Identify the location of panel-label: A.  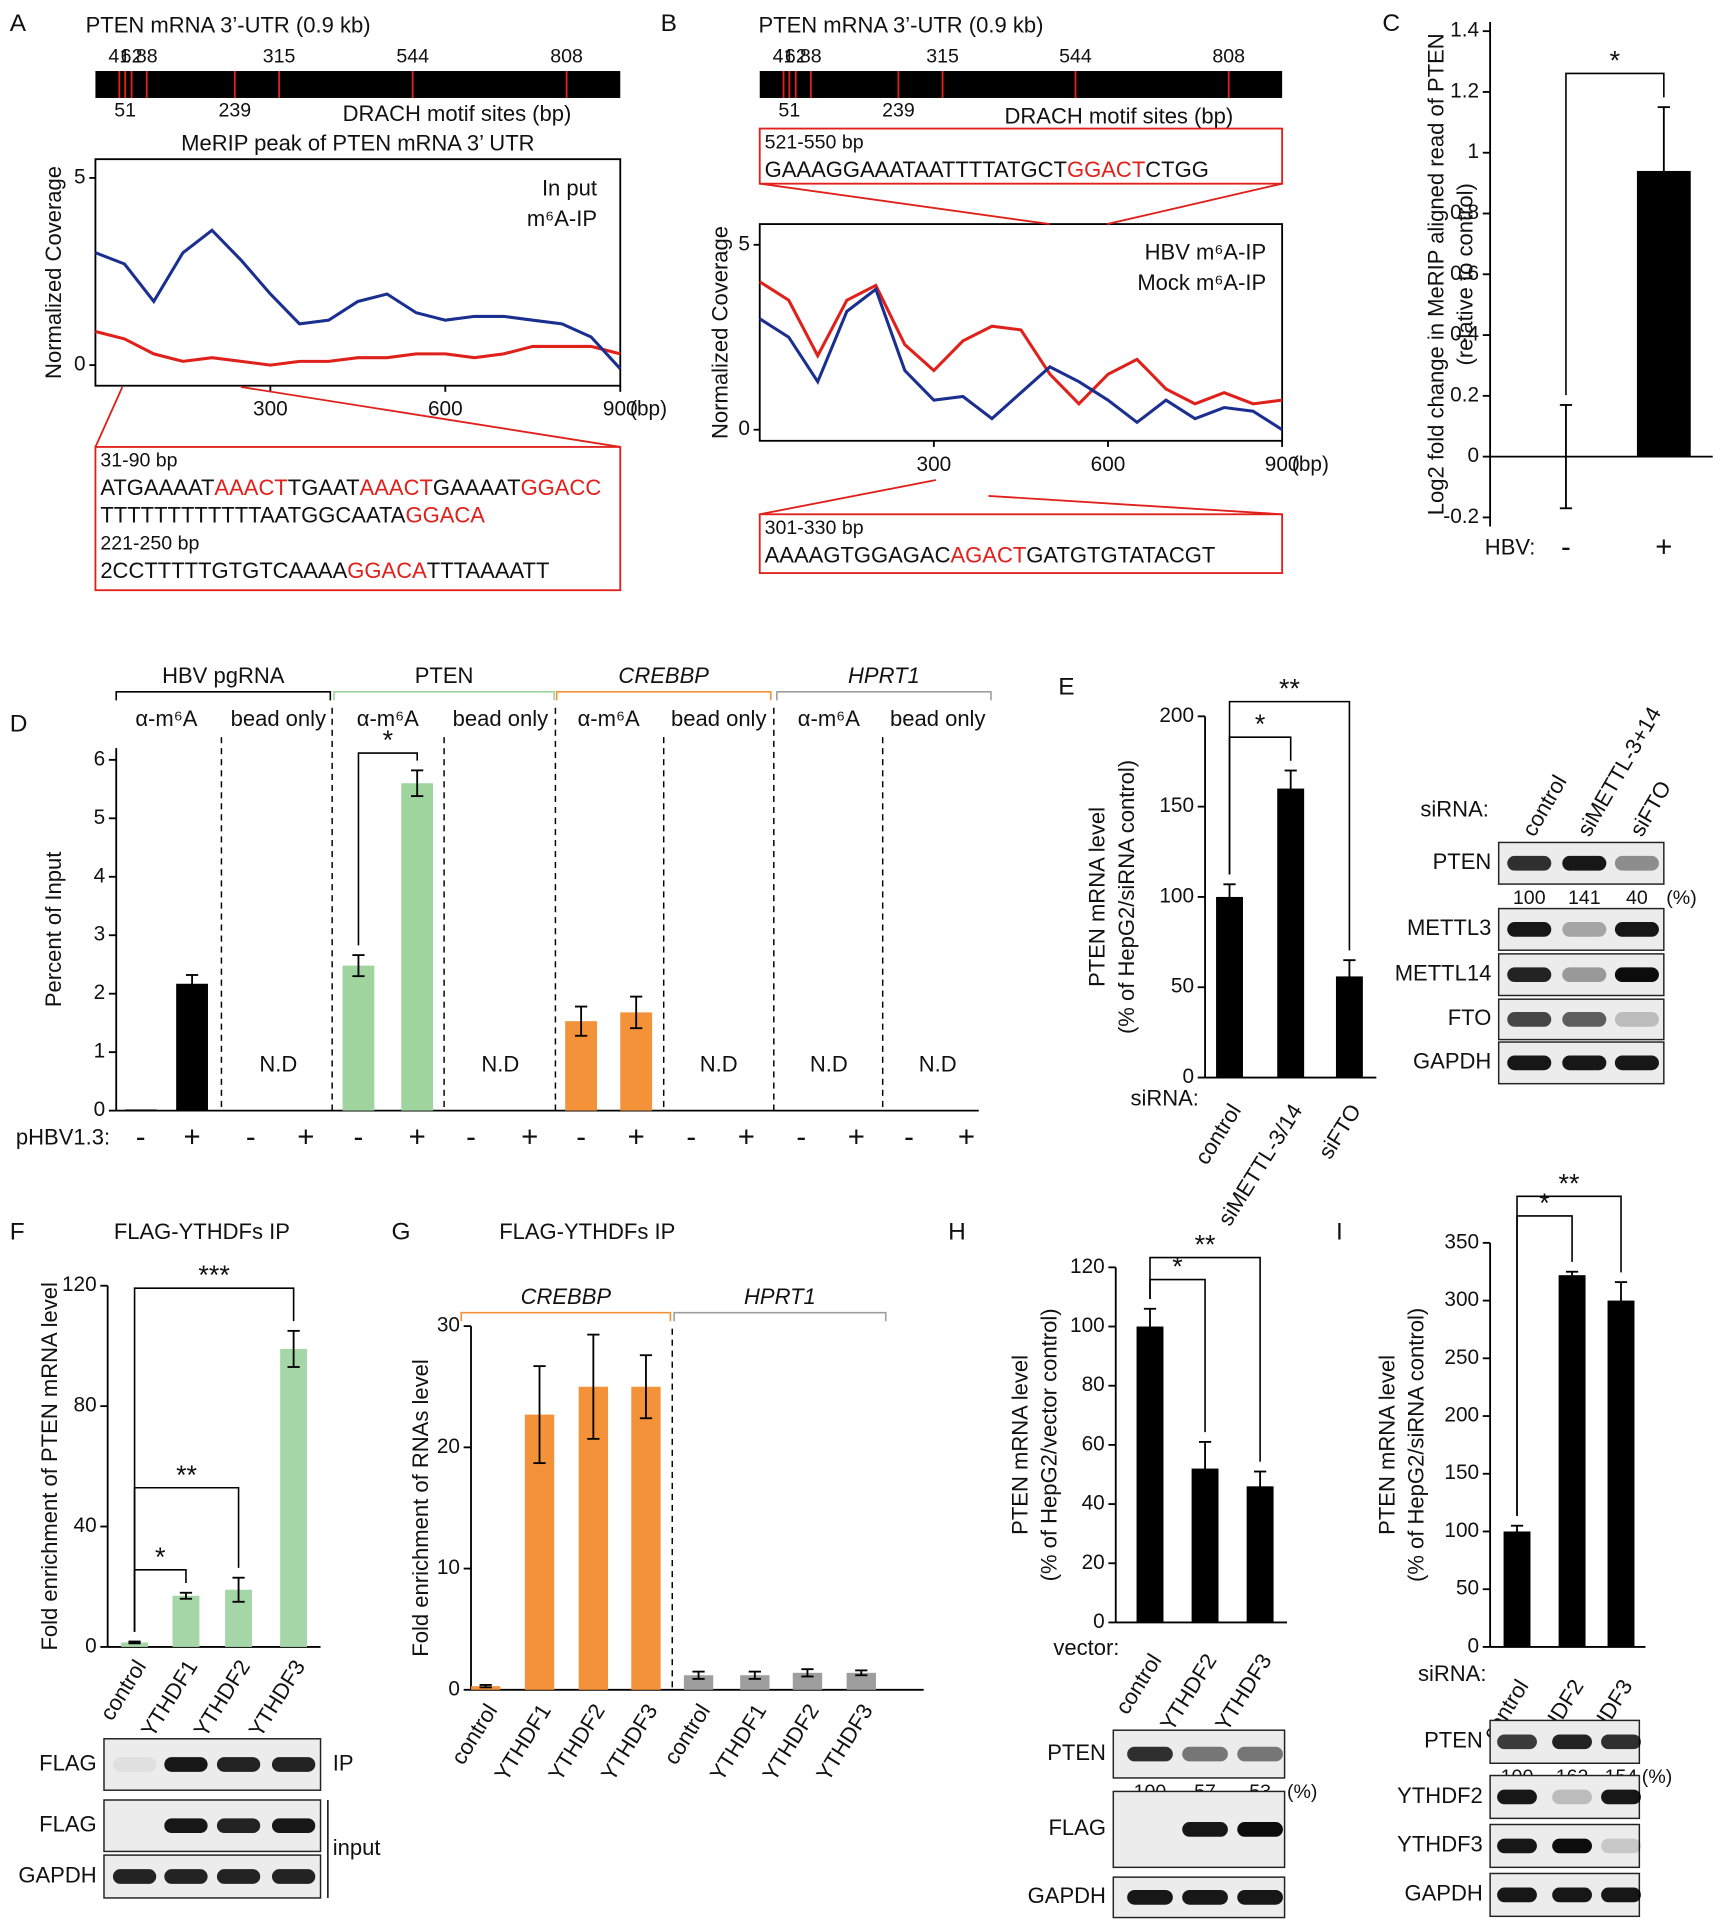
(18, 23).